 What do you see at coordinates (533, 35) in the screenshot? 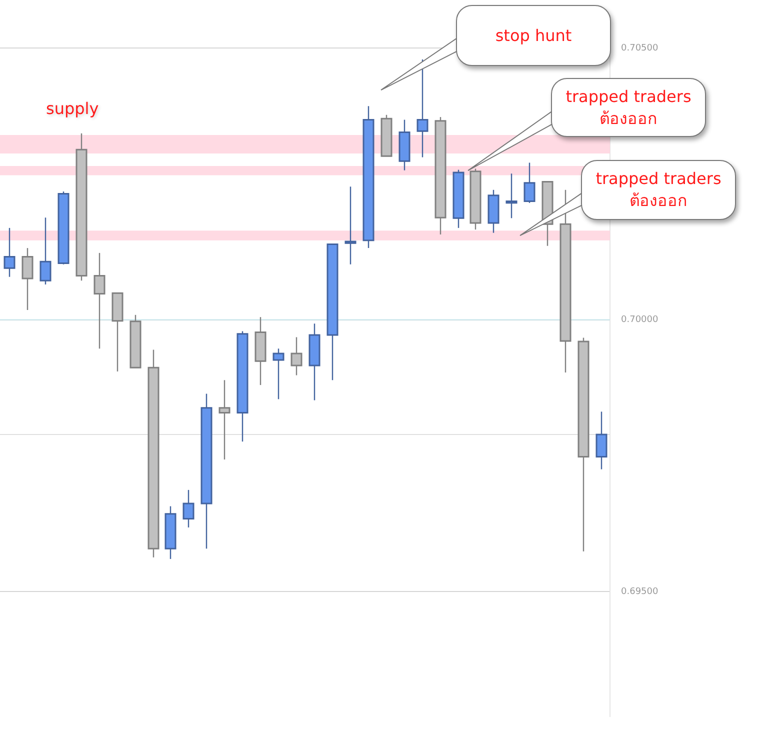
I see `annotation: stop hunt` at bounding box center [533, 35].